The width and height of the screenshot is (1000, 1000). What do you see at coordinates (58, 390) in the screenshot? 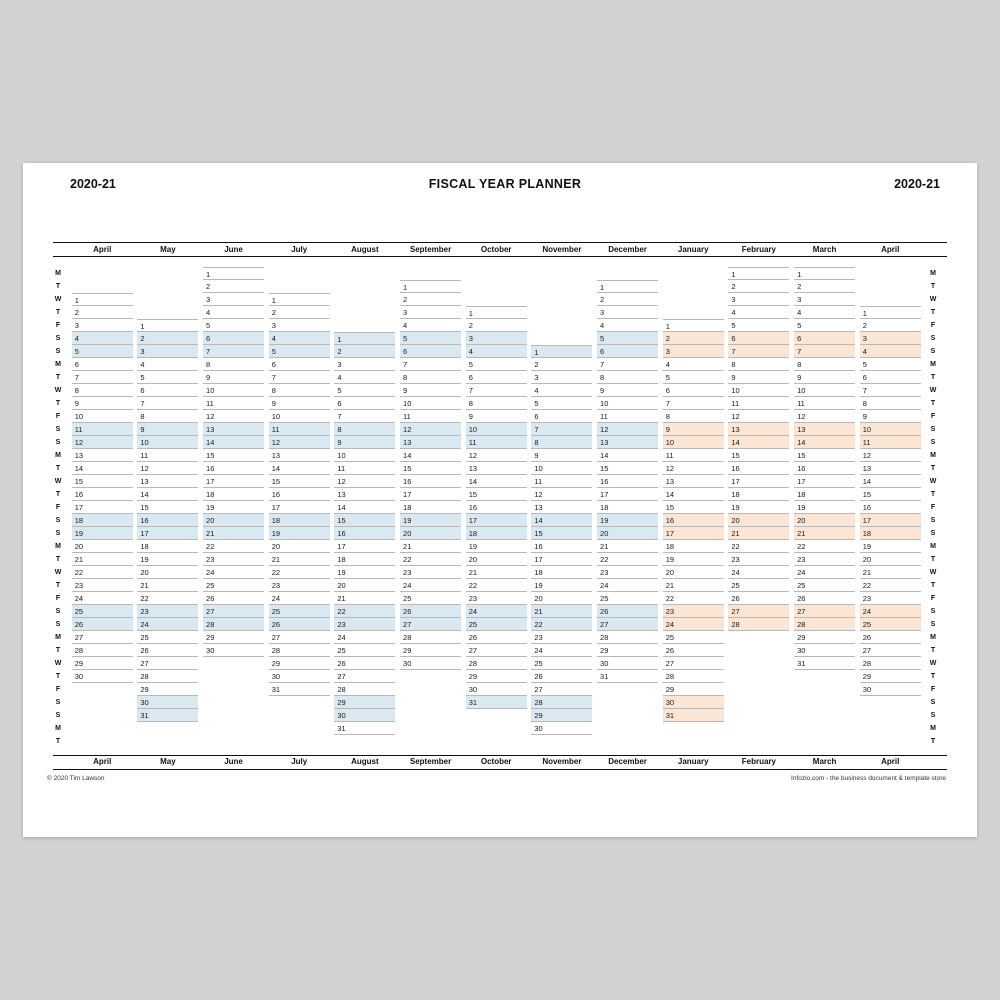
I see `day-letter-left: W` at bounding box center [58, 390].